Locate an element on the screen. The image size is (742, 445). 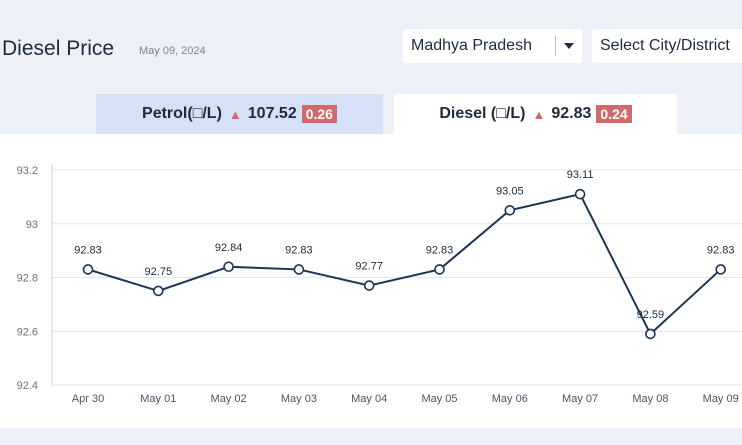
data-label: 92.59 is located at coordinates (651, 315).